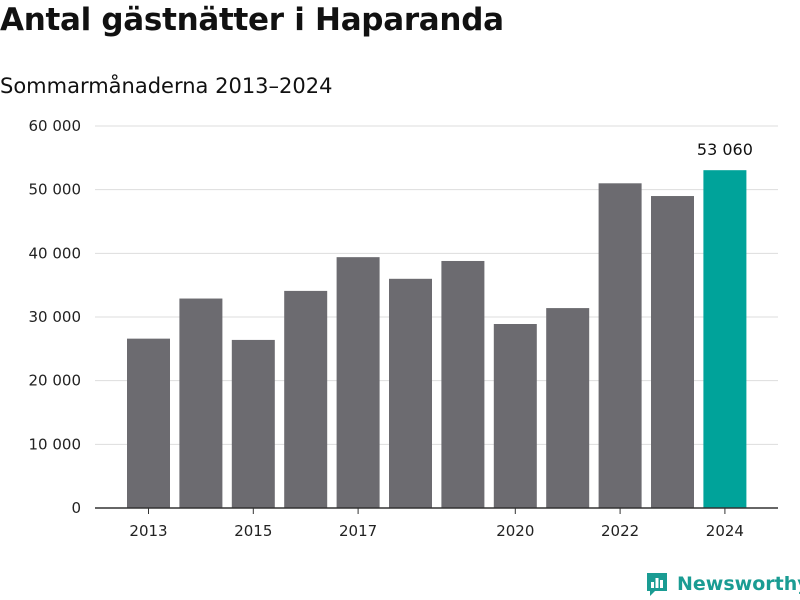  I want to click on chart-title: Antal gästnätter i Haparanda, so click(252, 20).